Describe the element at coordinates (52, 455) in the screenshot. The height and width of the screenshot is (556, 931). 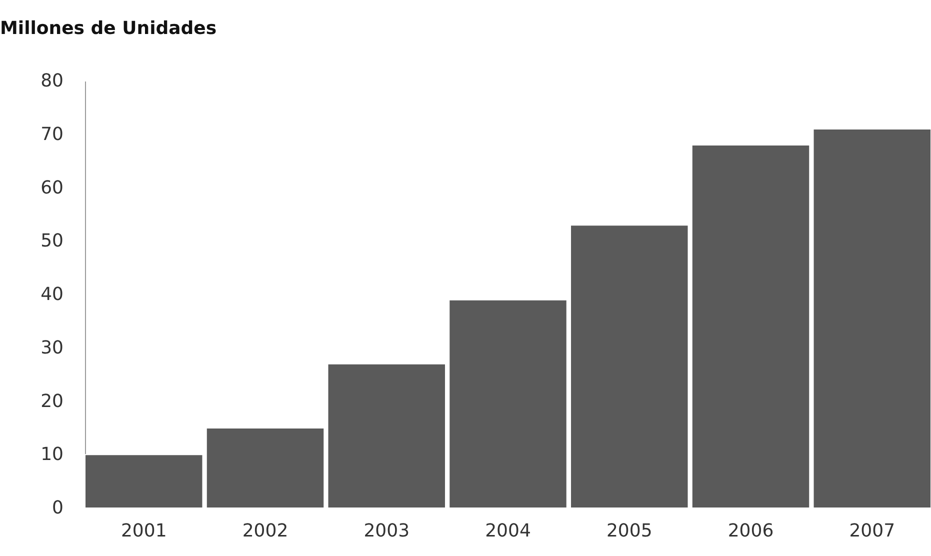
I see `y-tick-label: 10` at that location.